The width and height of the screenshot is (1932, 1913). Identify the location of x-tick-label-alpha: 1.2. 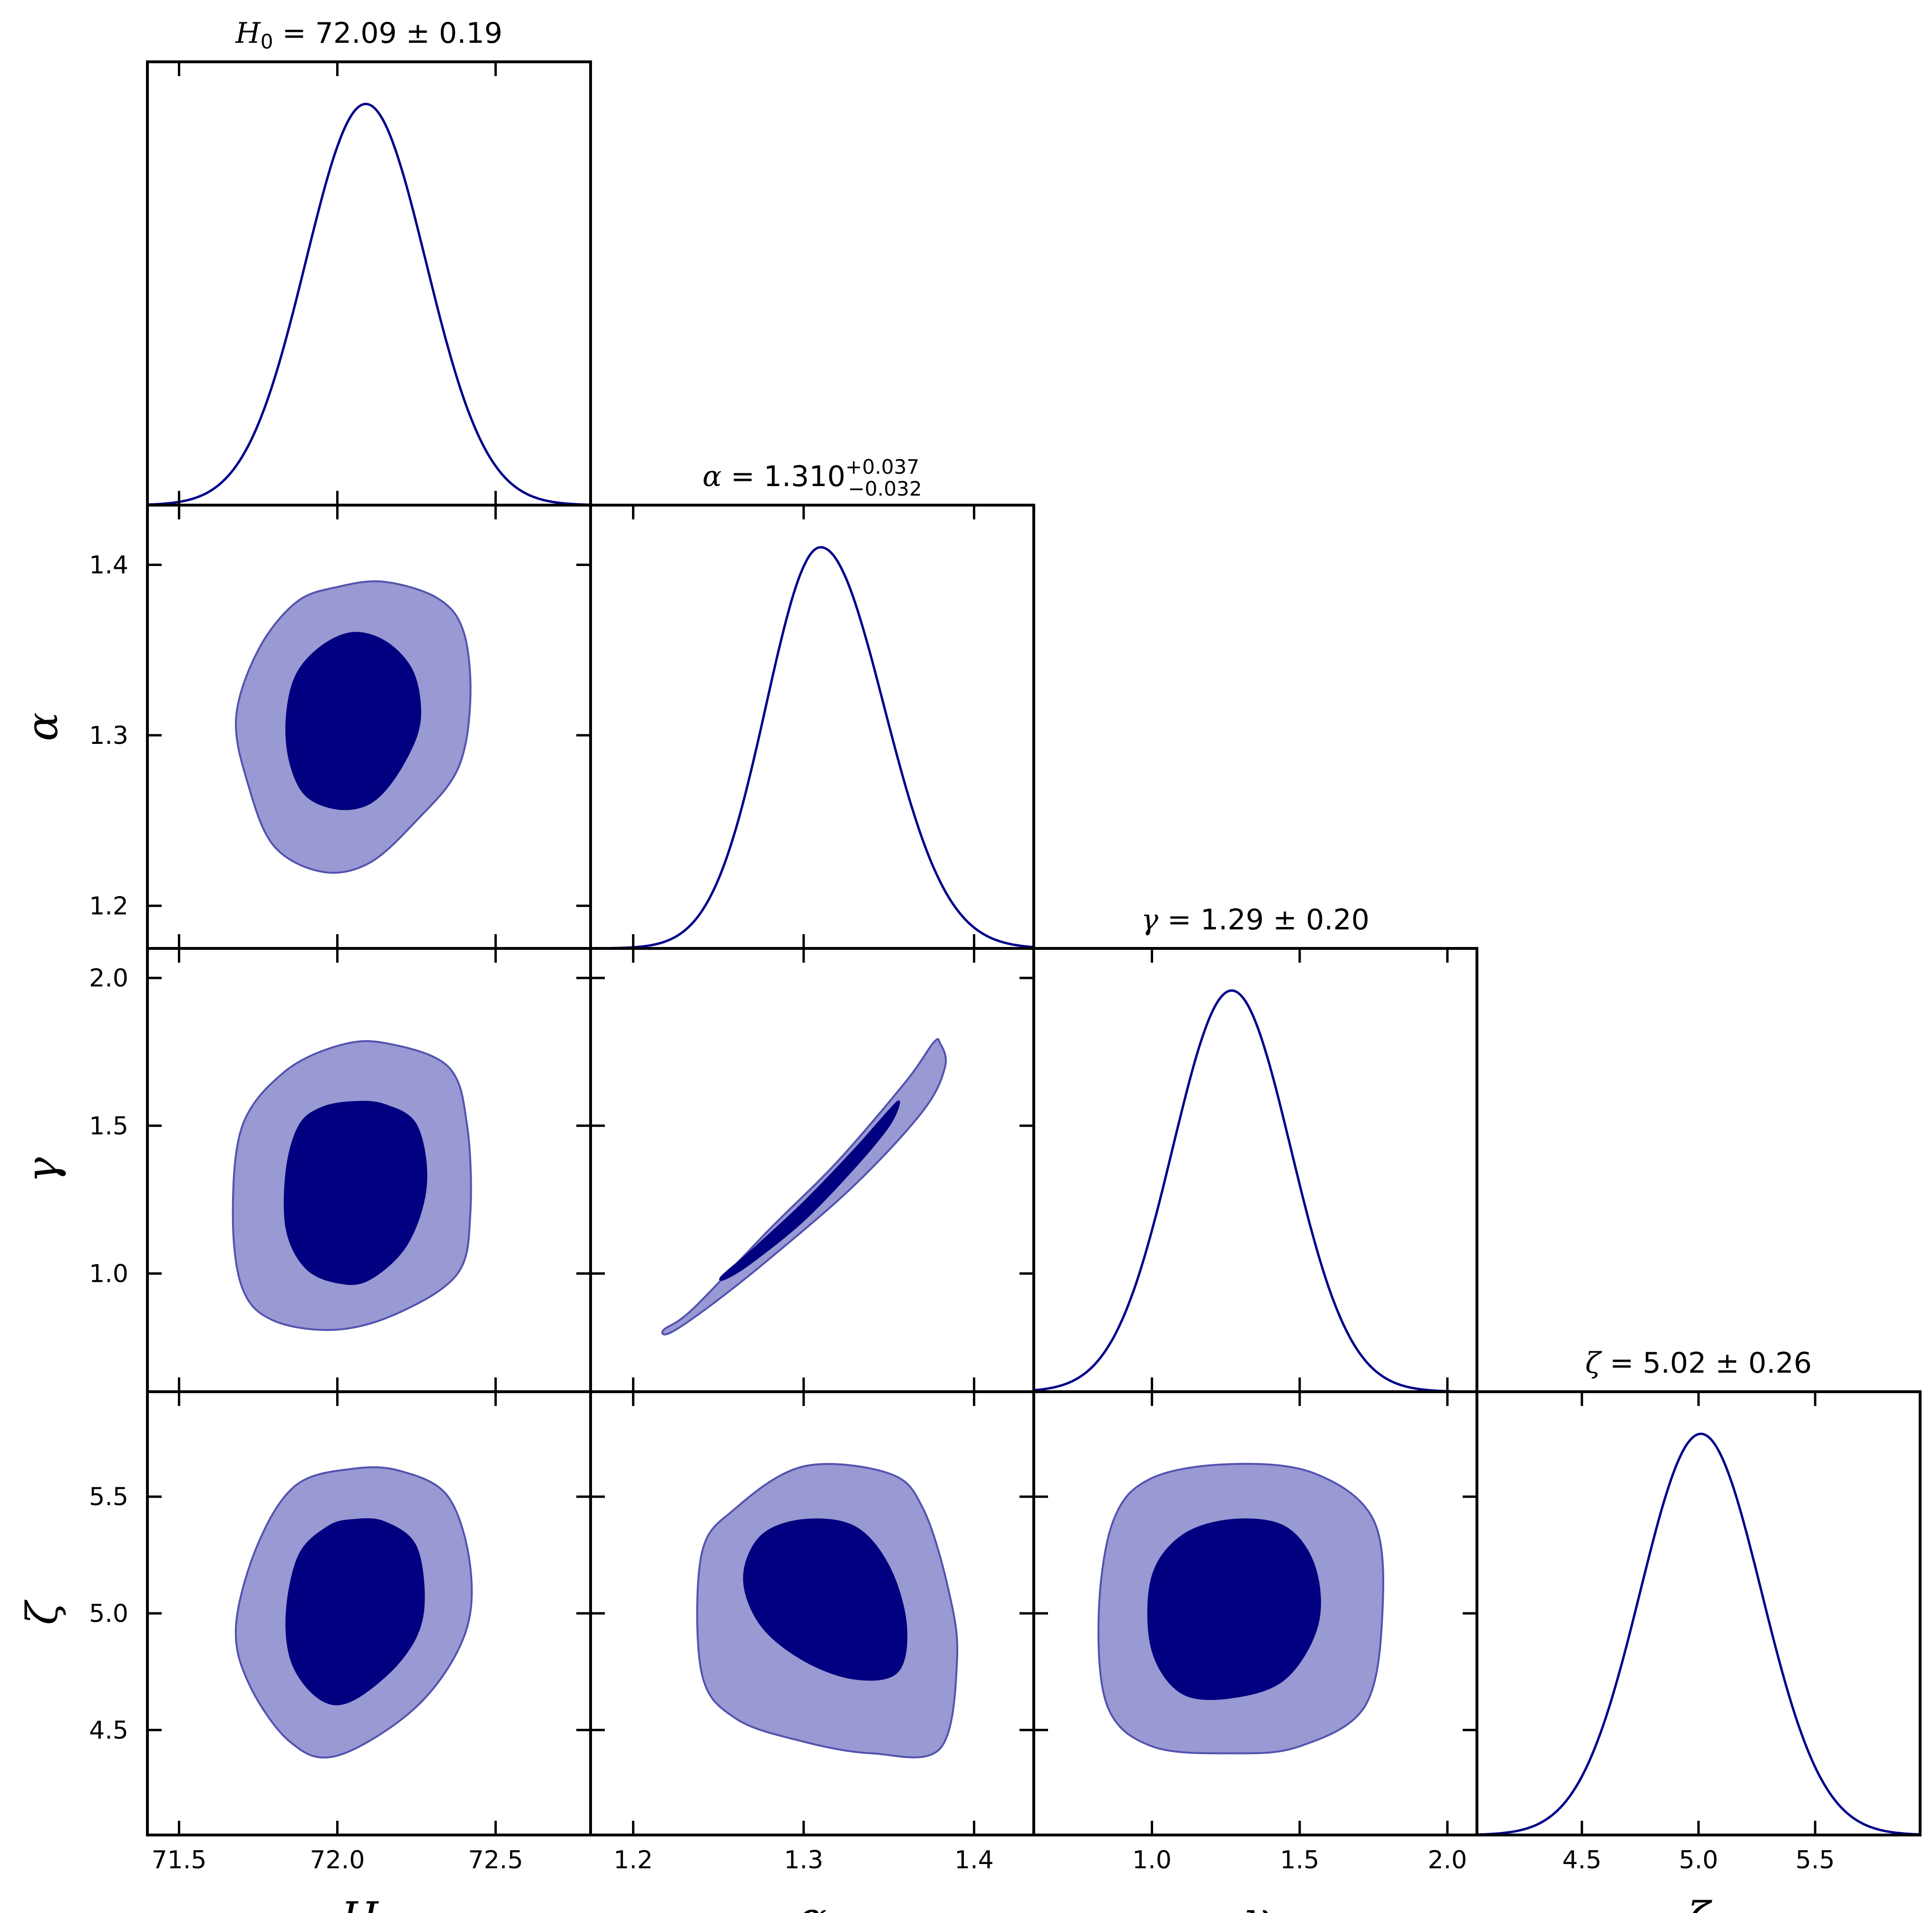
(633, 1860).